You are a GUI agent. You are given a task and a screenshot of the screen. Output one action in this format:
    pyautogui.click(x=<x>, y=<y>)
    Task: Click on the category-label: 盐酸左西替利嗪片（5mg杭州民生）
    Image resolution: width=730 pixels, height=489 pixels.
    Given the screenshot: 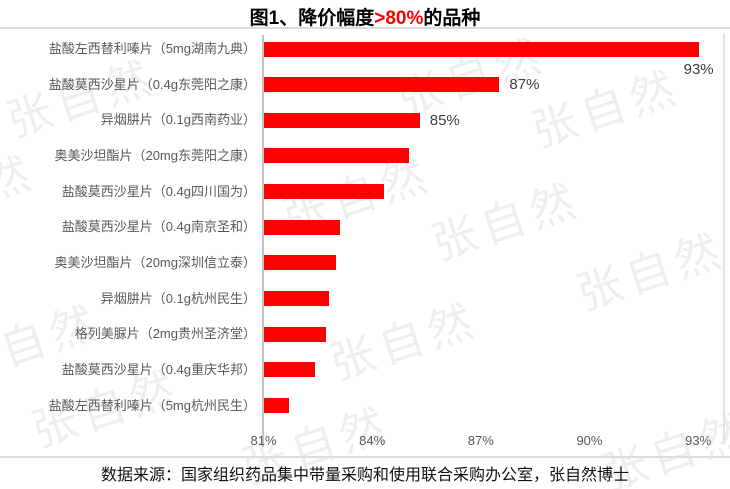 What is the action you would take?
    pyautogui.click(x=152, y=405)
    